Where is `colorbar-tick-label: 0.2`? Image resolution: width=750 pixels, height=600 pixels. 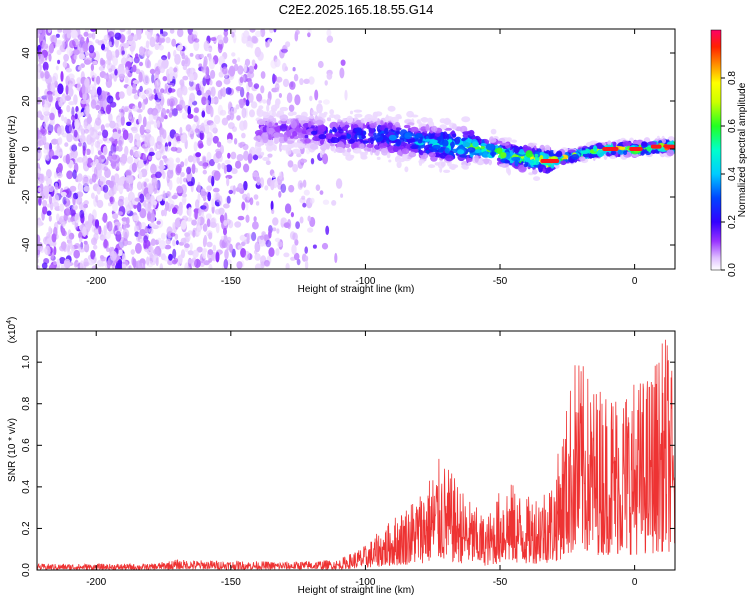
colorbar-tick-label: 0.2 is located at coordinates (732, 222).